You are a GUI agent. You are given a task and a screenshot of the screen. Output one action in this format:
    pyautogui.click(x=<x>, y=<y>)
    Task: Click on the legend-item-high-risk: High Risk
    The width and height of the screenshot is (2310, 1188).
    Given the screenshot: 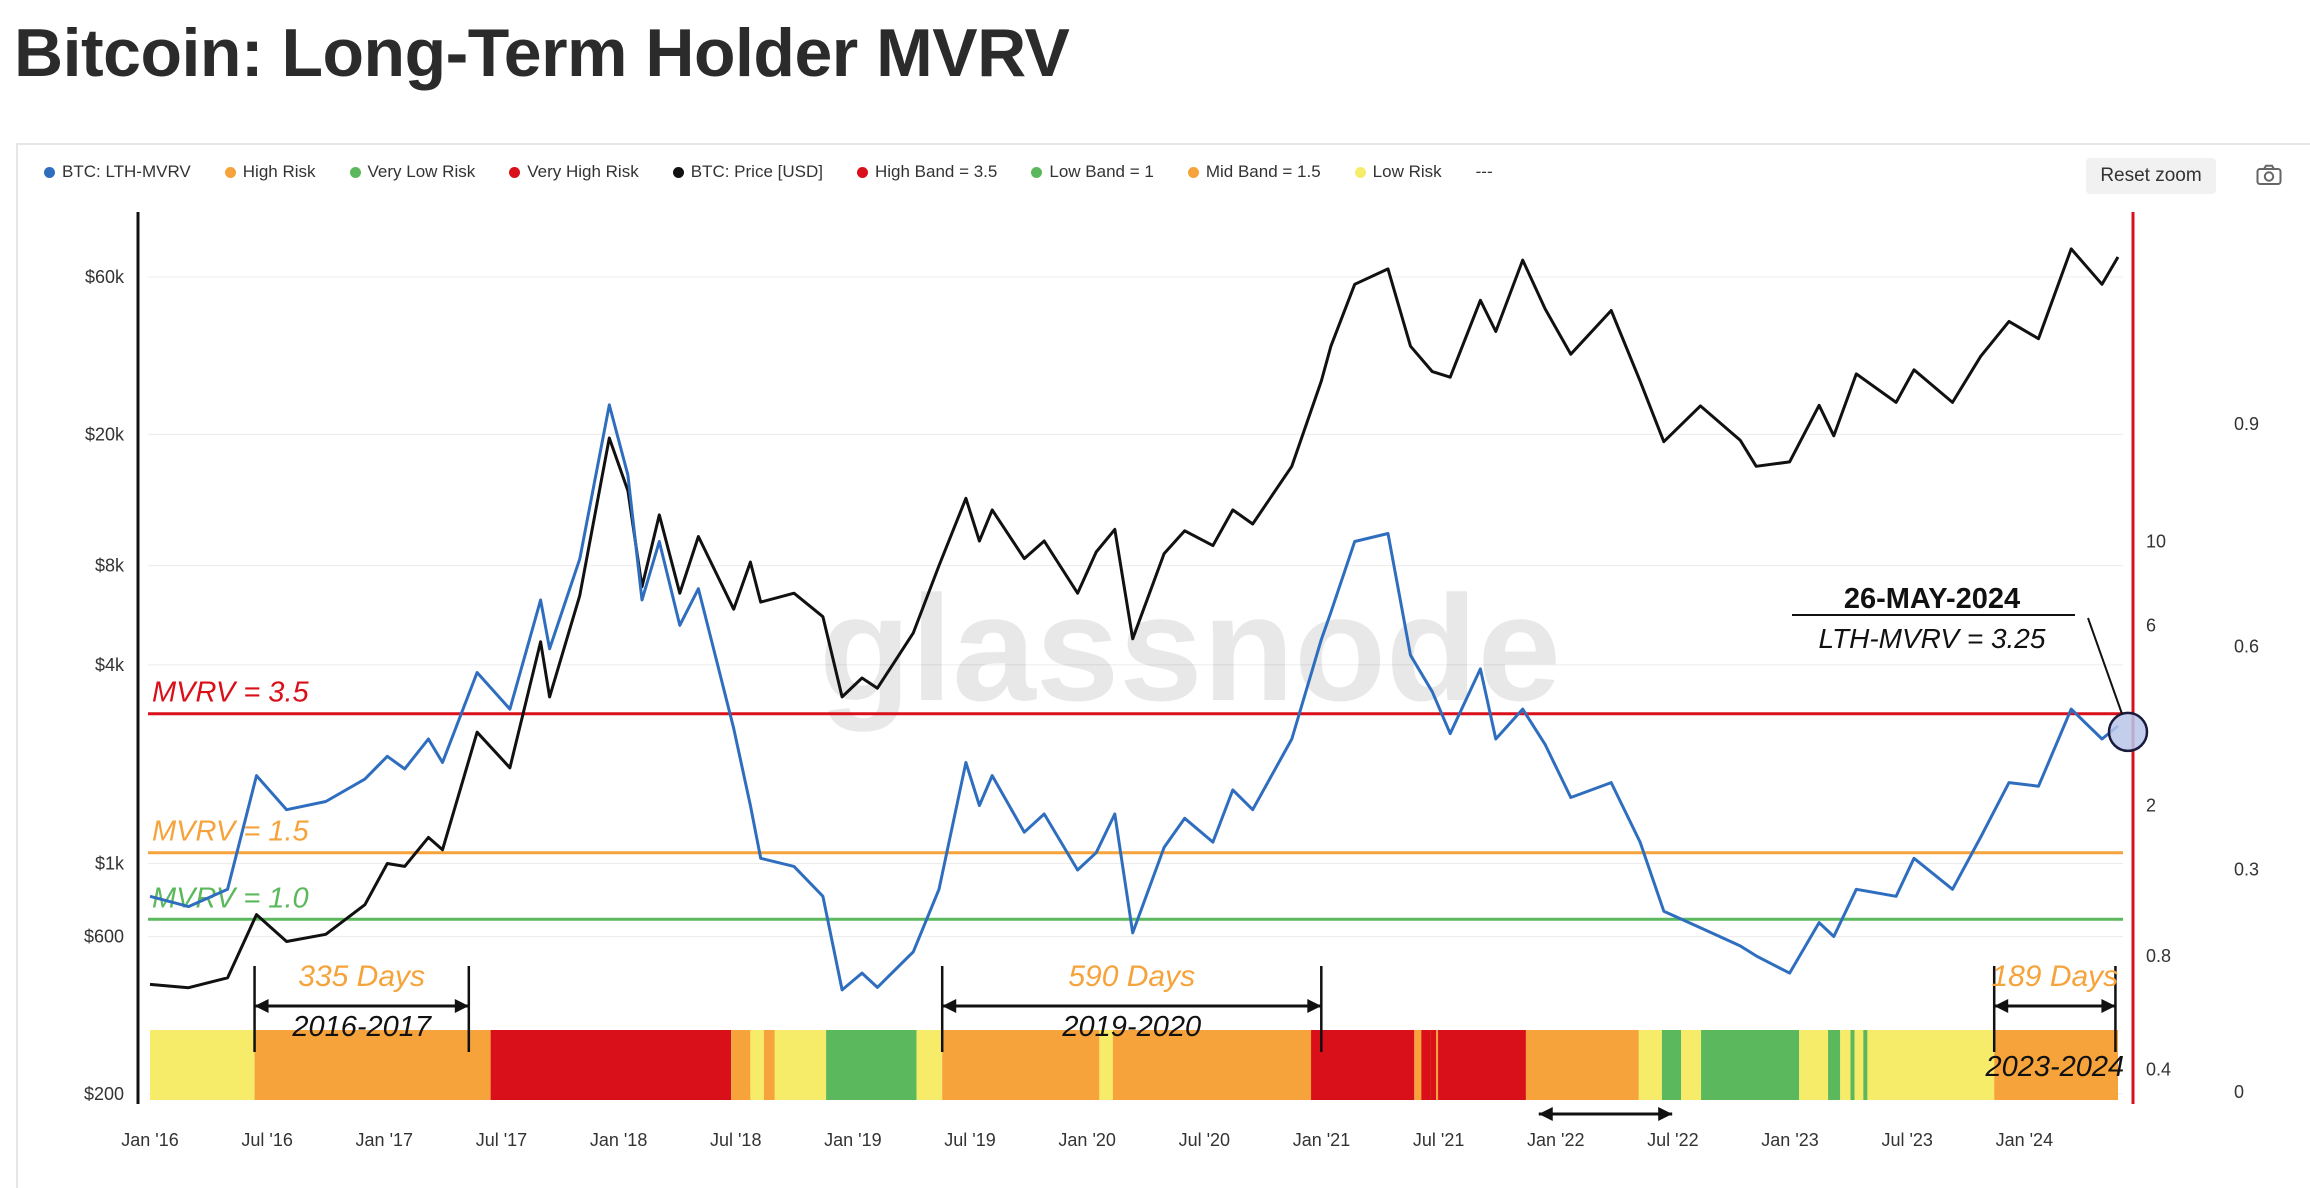 What is the action you would take?
    pyautogui.click(x=270, y=172)
    